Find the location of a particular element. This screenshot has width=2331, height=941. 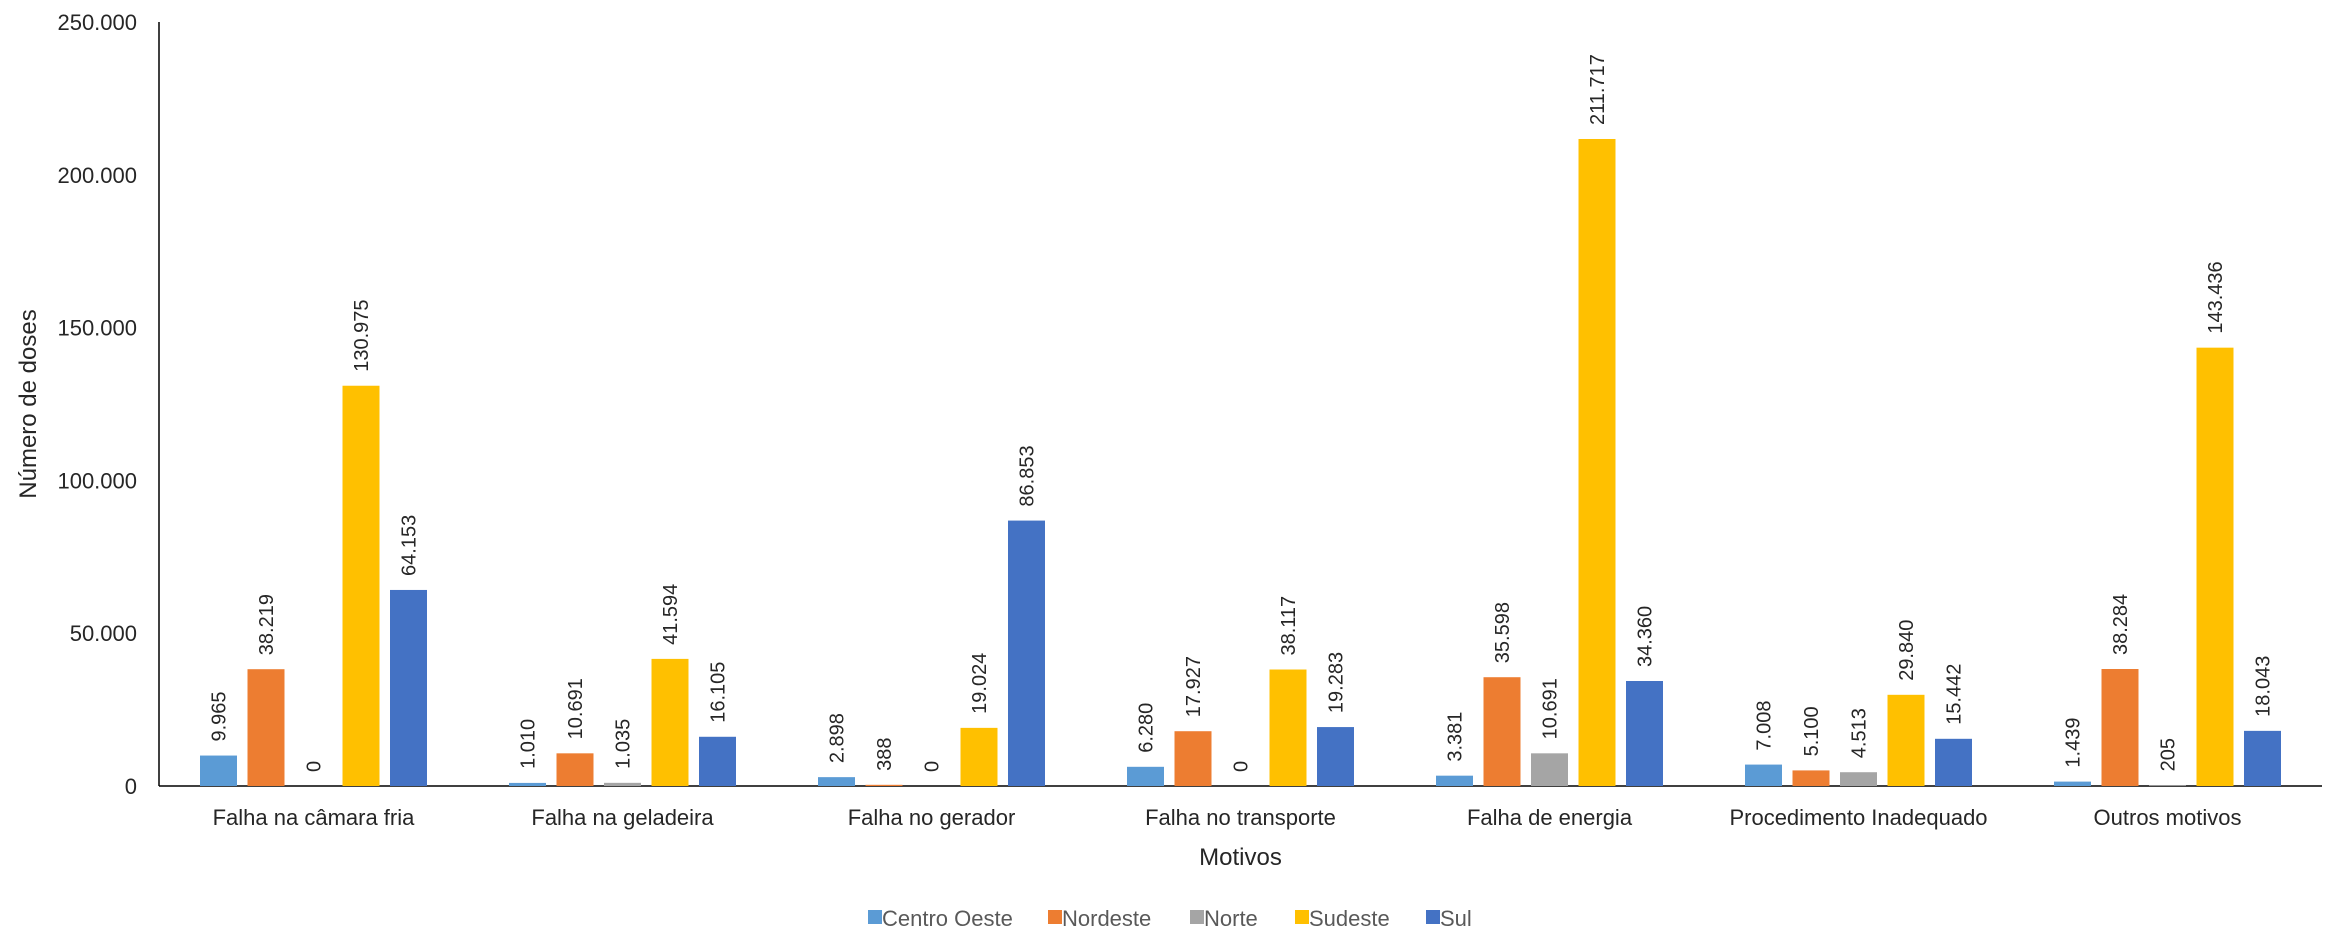

category-label: Falha de energia is located at coordinates (1550, 817).